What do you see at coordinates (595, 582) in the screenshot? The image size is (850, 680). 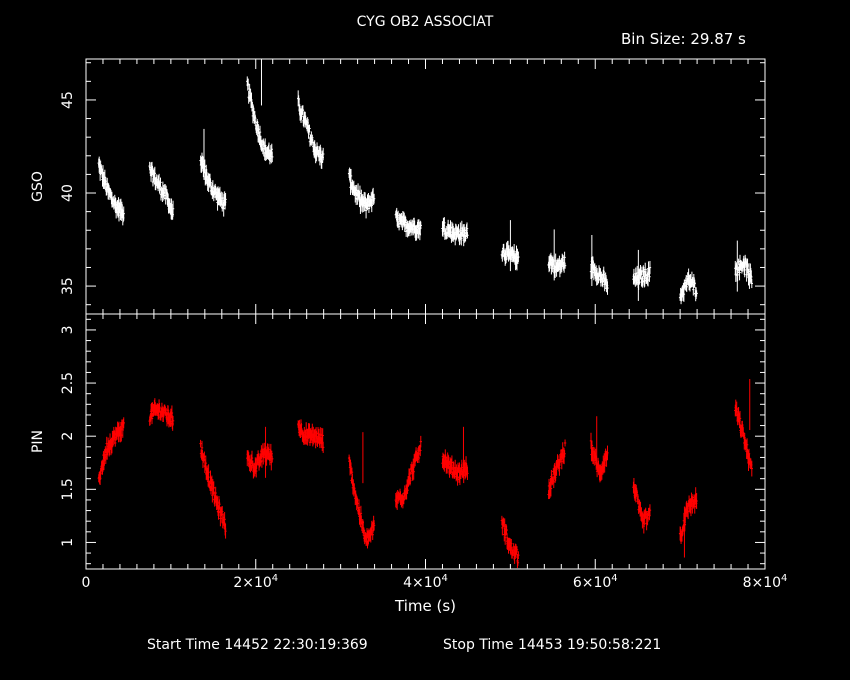 I see `x-tick-label: 6×104` at bounding box center [595, 582].